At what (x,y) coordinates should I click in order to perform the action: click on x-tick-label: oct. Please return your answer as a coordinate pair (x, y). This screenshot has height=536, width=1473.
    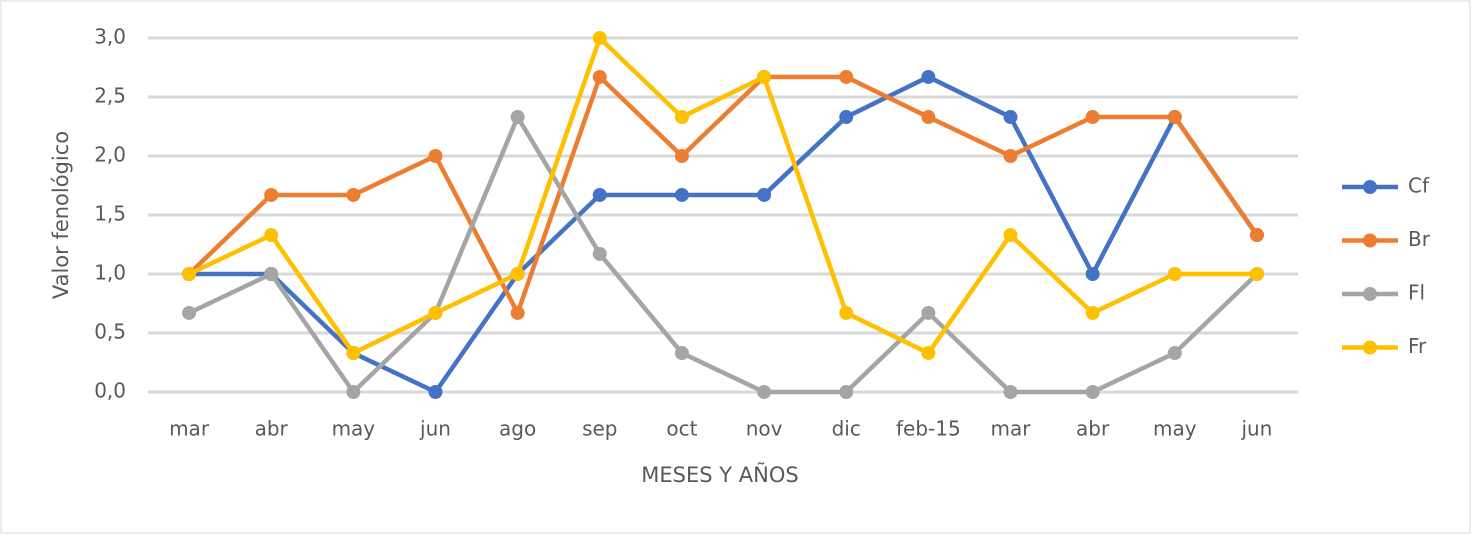
    Looking at the image, I should click on (681, 429).